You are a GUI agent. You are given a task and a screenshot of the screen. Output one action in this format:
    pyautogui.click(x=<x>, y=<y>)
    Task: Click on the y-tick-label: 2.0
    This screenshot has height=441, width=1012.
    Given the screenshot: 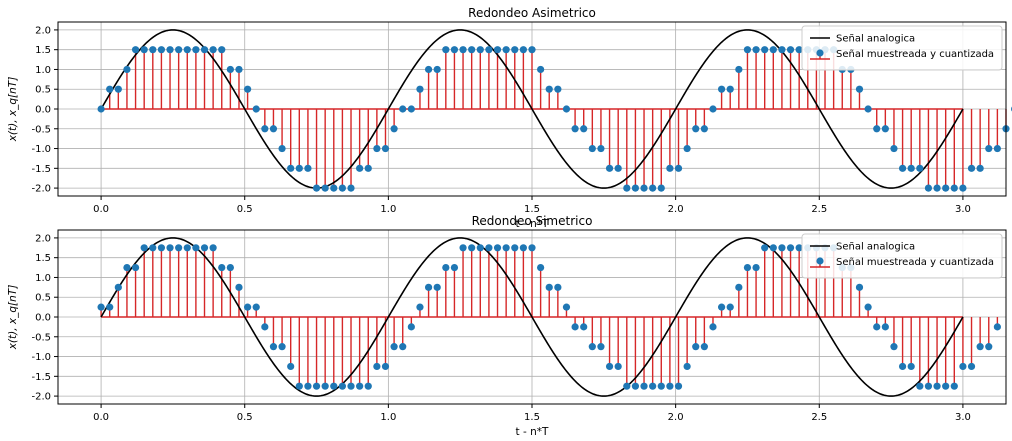 What is the action you would take?
    pyautogui.click(x=43, y=238)
    